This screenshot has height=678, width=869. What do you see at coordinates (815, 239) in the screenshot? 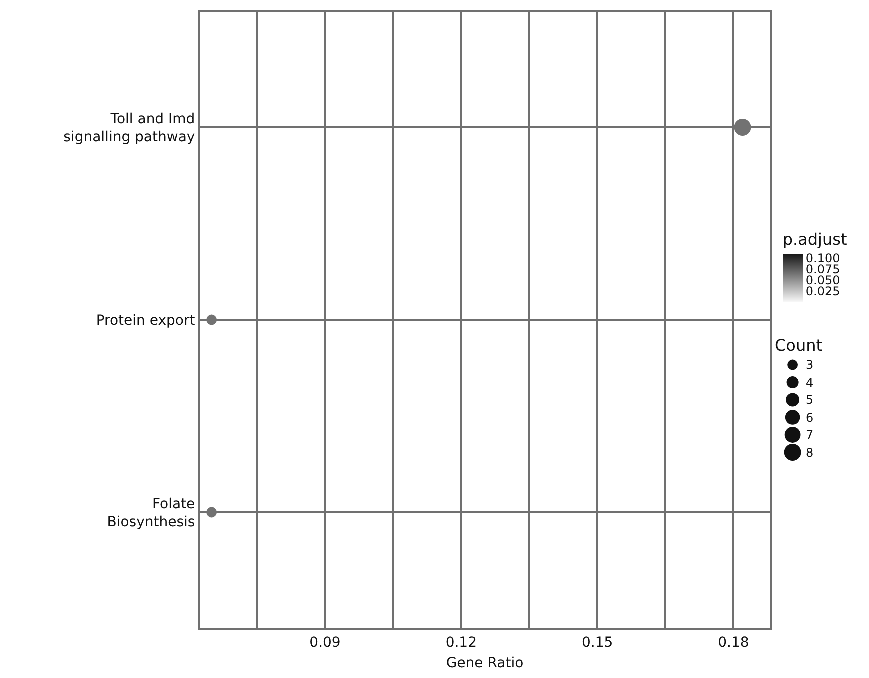
I see `color-bar-title: p.adjust` at bounding box center [815, 239].